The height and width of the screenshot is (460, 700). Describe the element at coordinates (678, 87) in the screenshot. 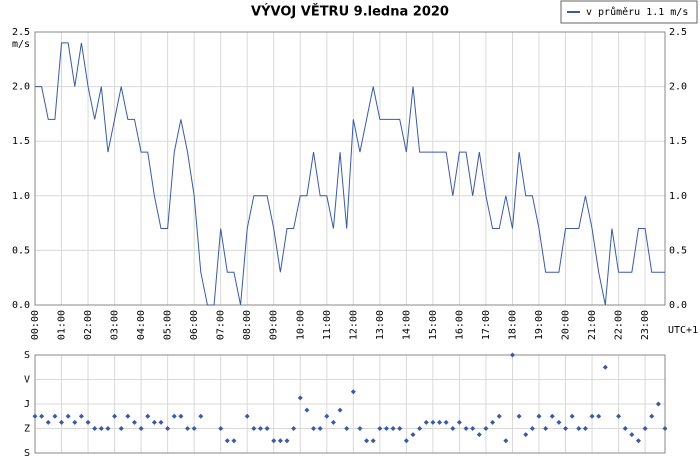

I see `y-tick-label-right: 2.0` at that location.